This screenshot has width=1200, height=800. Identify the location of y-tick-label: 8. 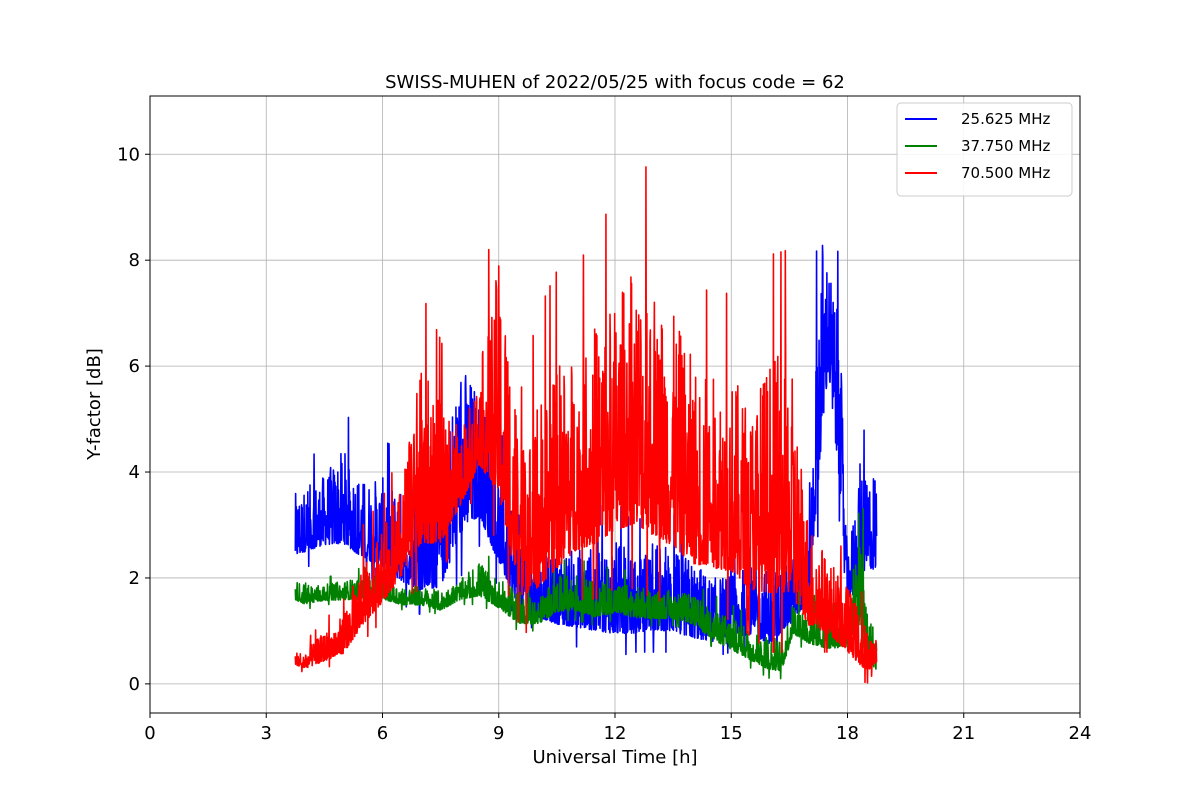
(134, 260).